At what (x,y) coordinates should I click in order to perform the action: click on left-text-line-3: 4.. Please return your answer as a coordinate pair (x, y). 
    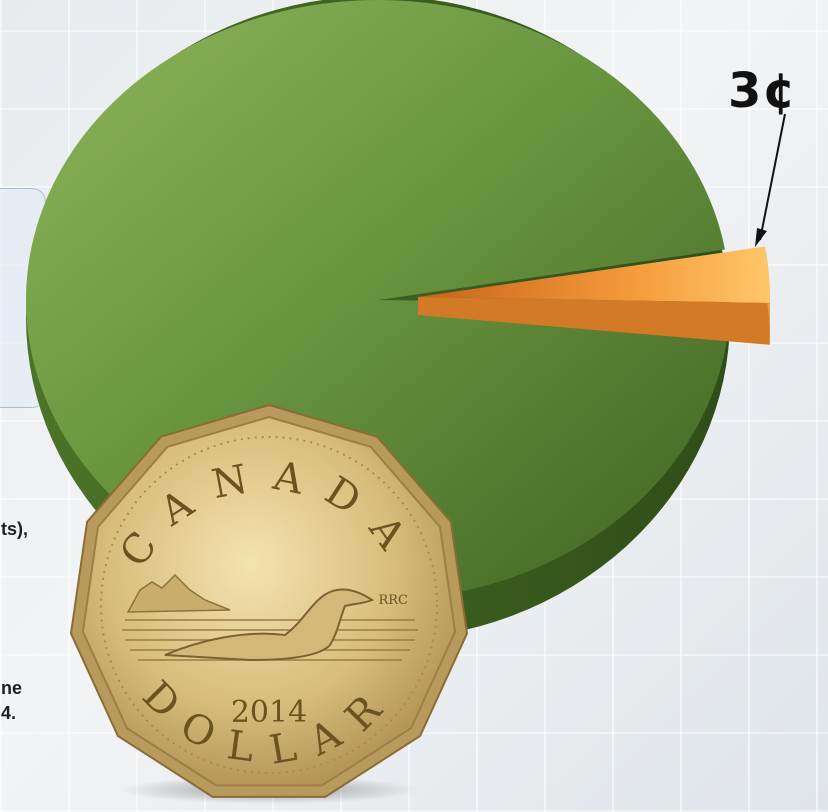
    Looking at the image, I should click on (9, 713).